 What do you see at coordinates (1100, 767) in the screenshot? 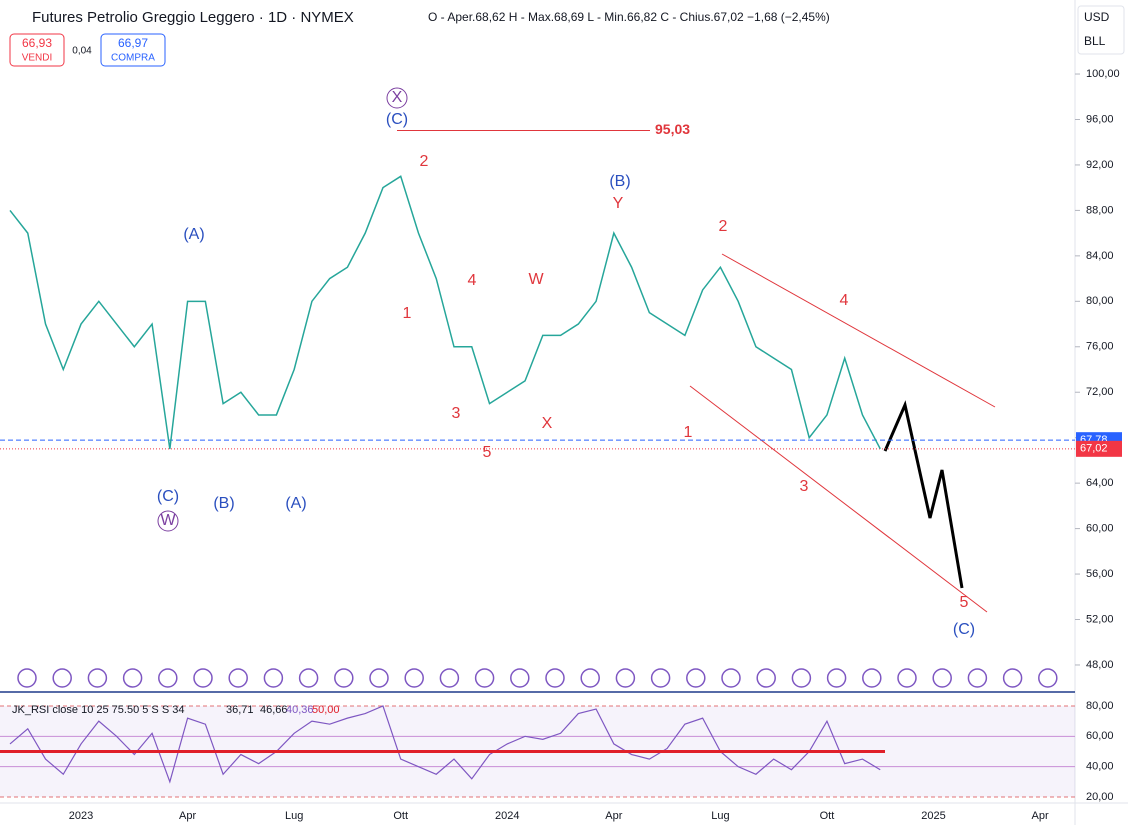
I see `rsi-tick-label: 40,00` at bounding box center [1100, 767].